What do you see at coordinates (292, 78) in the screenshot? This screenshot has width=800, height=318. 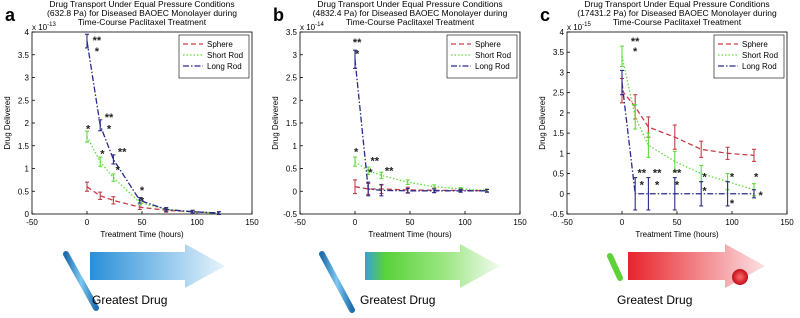 I see `y-tick-label: 2.5` at bounding box center [292, 78].